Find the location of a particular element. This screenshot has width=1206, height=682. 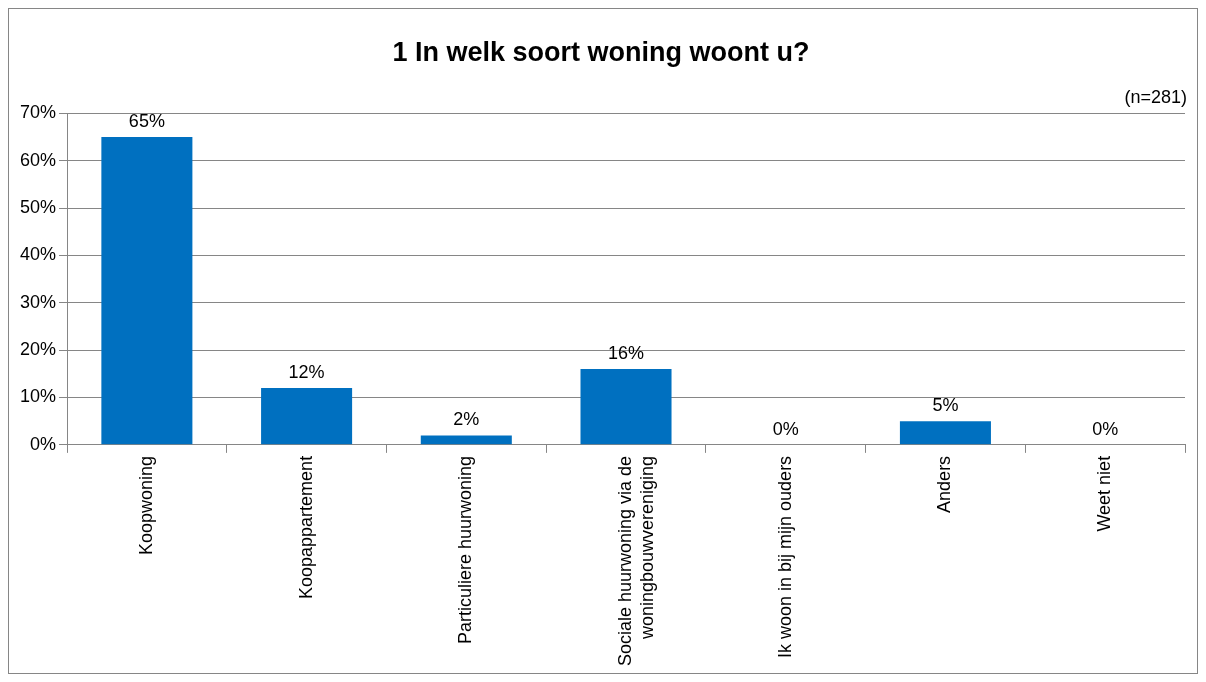

x-tick-label: Koopwoning is located at coordinates (145, 505).